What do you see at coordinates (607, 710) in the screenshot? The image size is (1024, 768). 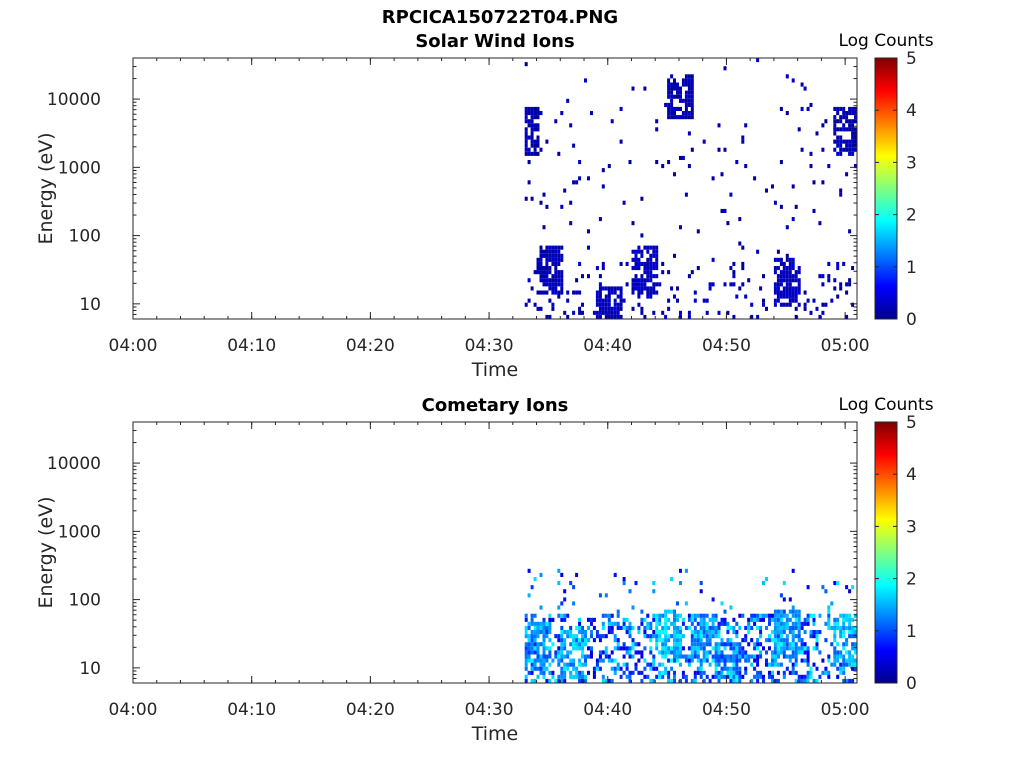 I see `x-tick-label: 04:40` at bounding box center [607, 710].